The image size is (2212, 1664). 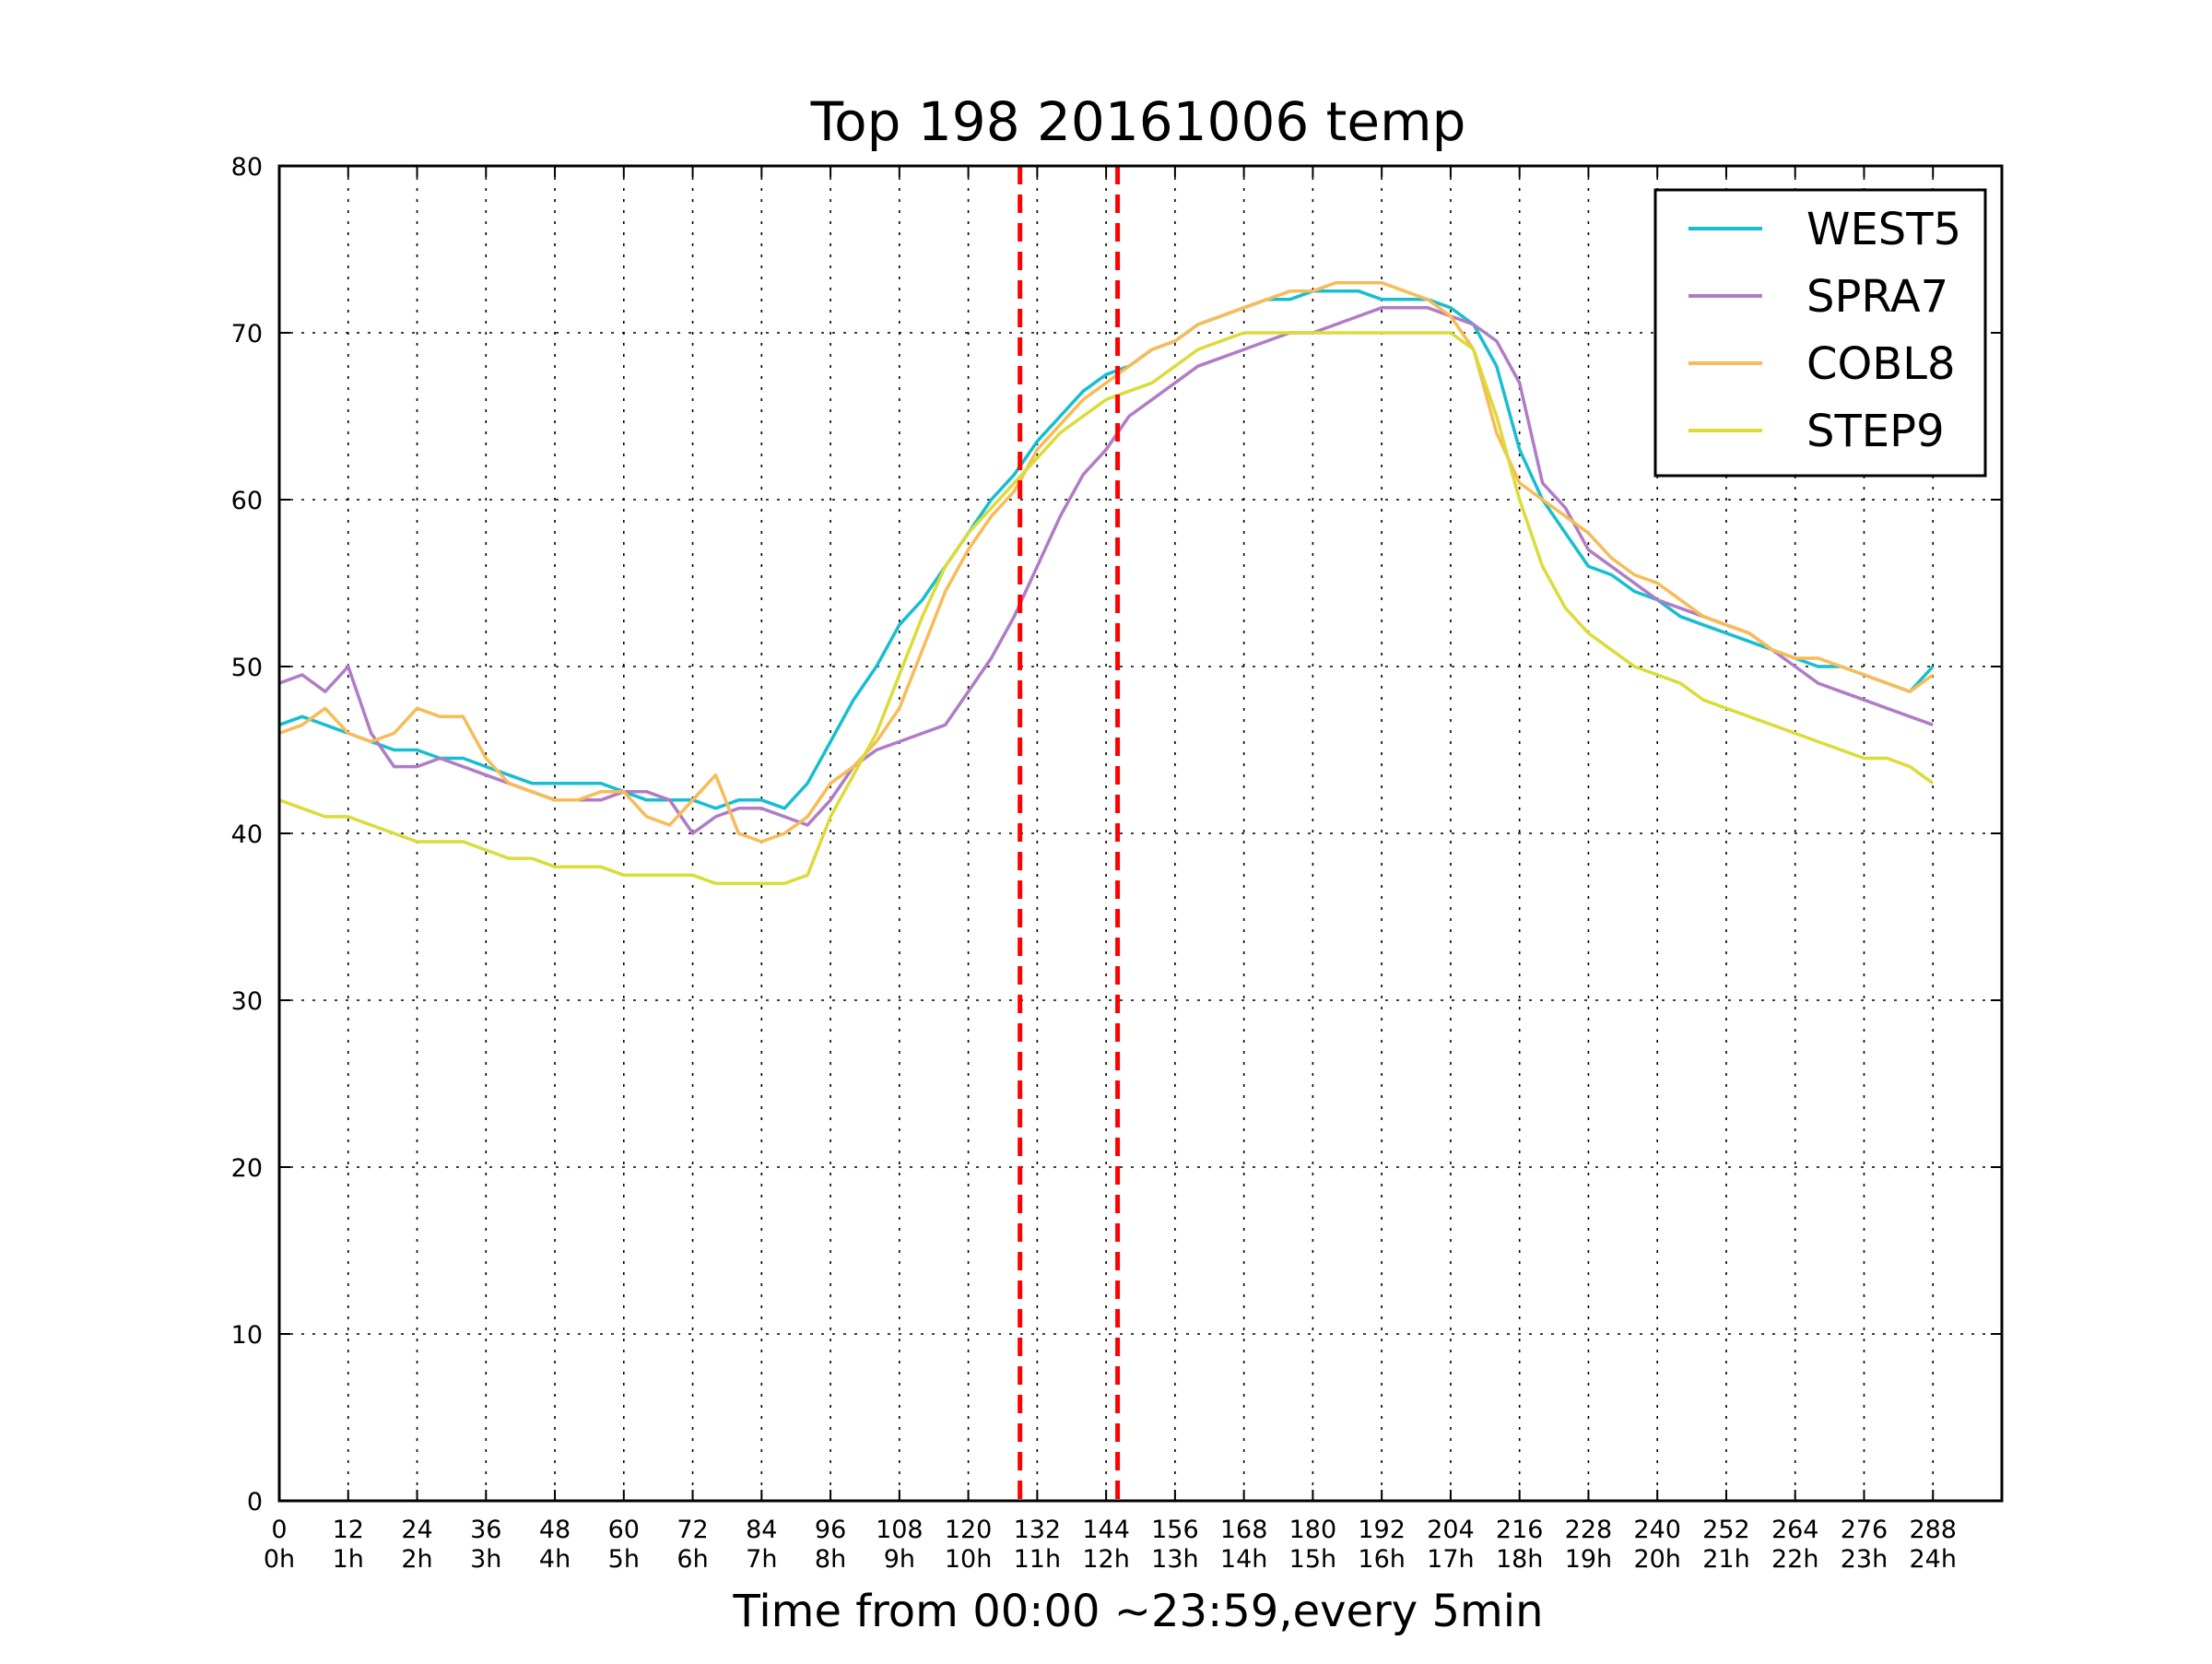 I want to click on x-tick-label: 144, so click(x=1106, y=1530).